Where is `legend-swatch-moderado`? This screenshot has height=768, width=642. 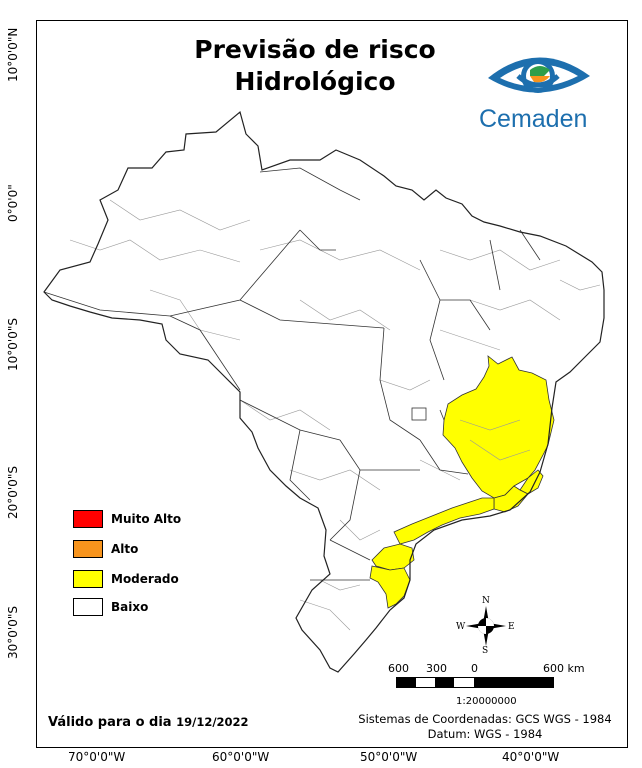
legend-swatch-moderado is located at coordinates (88, 579).